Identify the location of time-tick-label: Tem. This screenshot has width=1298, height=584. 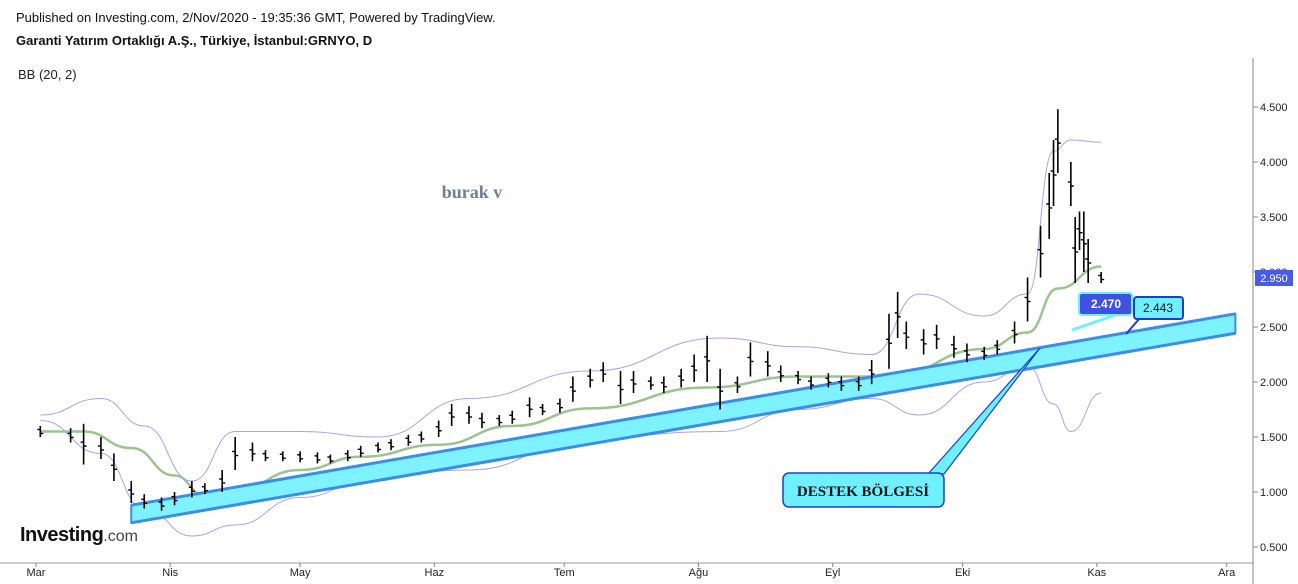
(564, 573).